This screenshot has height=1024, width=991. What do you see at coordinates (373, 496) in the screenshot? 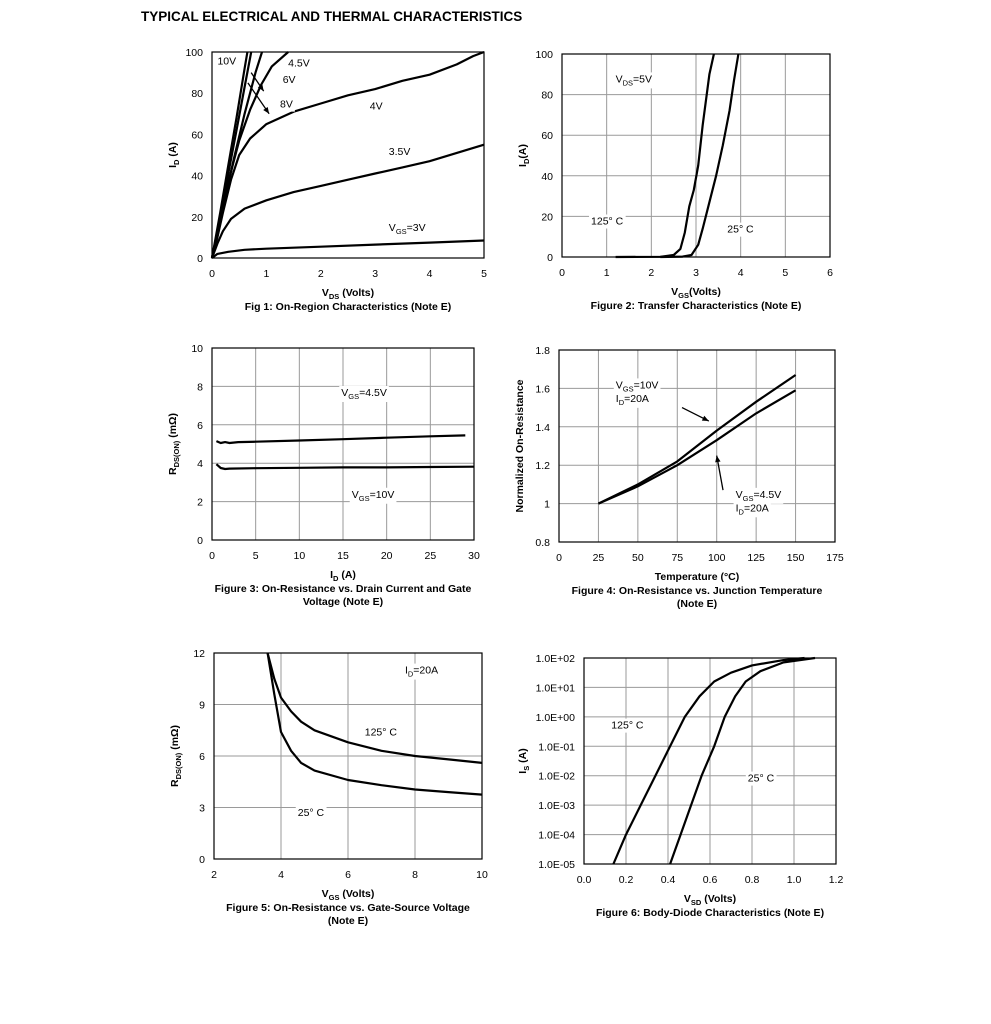
I see `annotation-label: VGS=10V` at bounding box center [373, 496].